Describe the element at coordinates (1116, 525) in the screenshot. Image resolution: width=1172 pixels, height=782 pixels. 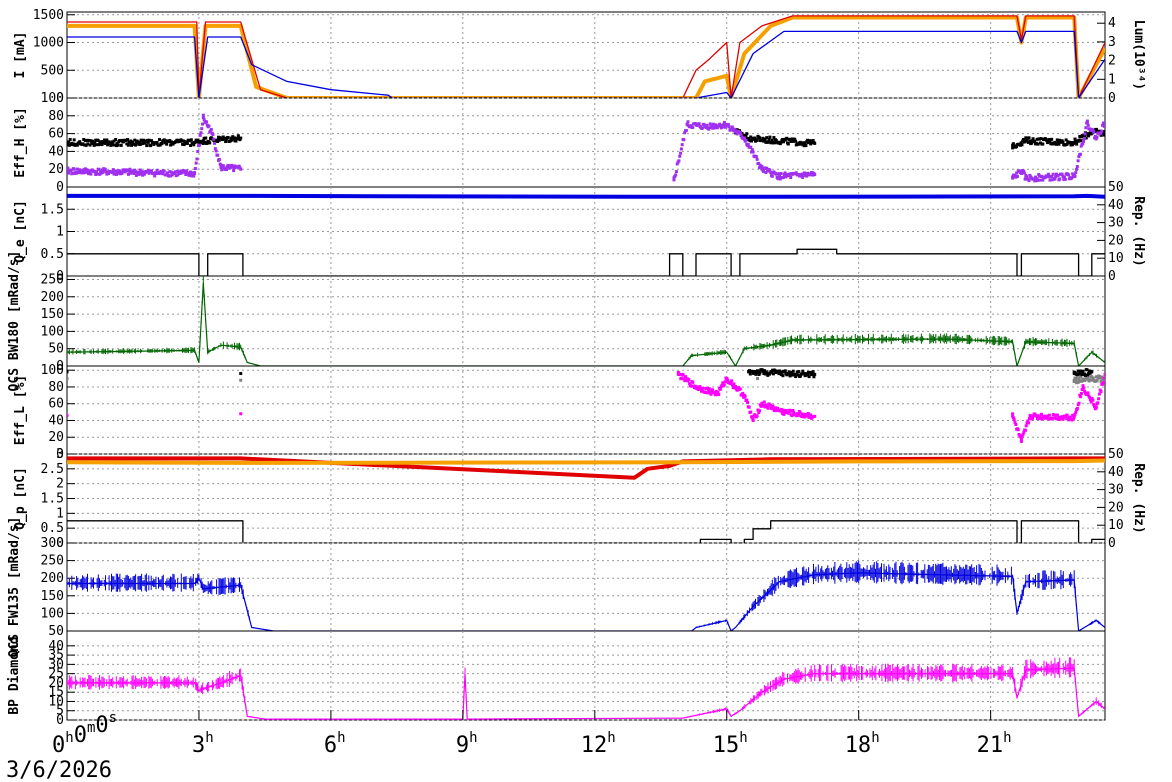
I see `right-tick-label: 10` at that location.